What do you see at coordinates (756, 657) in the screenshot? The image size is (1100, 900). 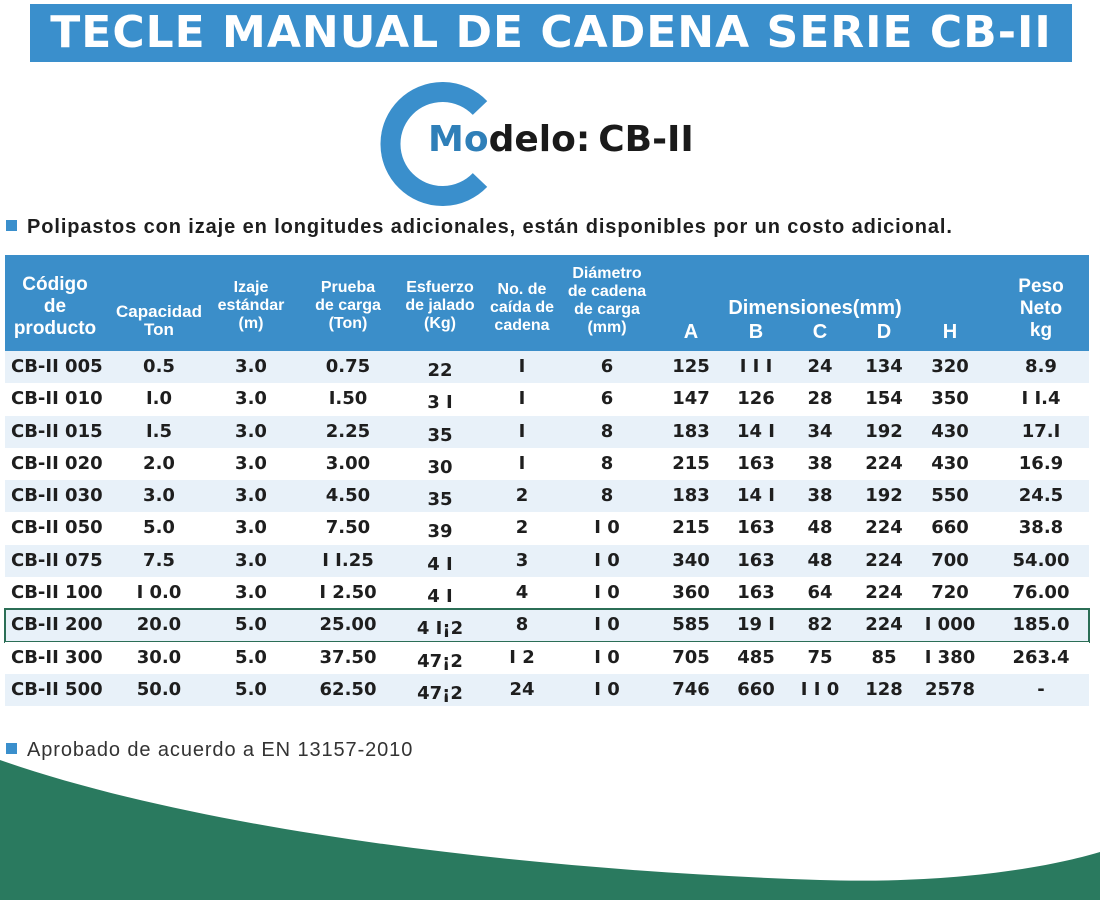 I see `cell-b: 485` at bounding box center [756, 657].